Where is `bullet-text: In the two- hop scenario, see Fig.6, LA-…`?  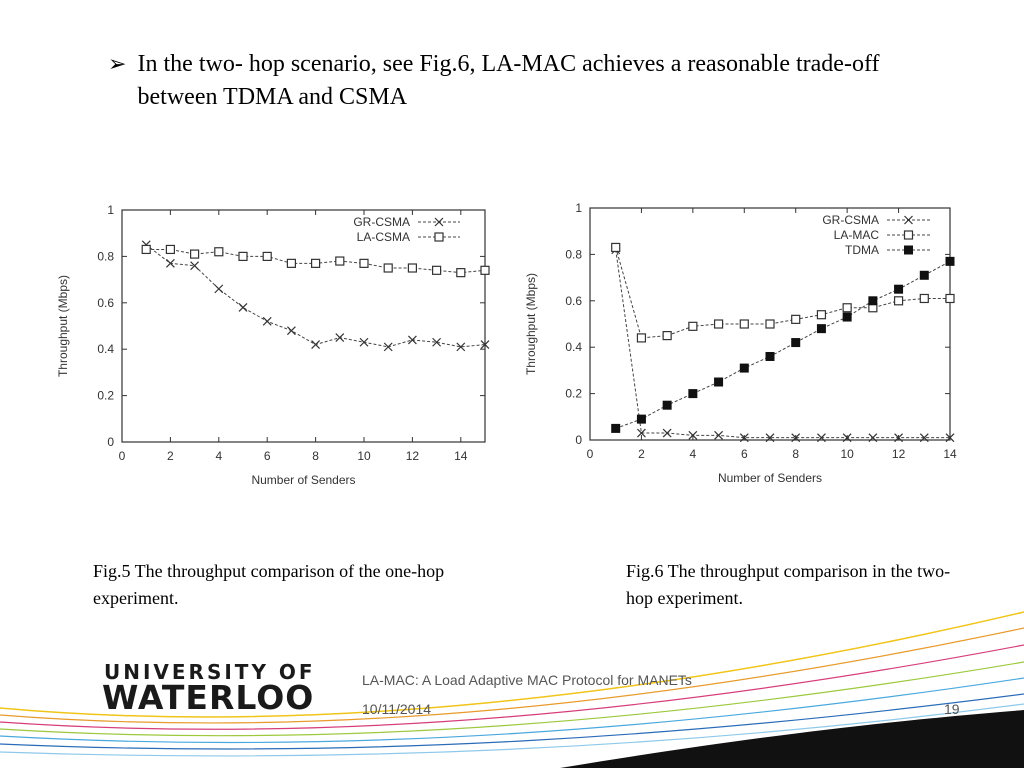
bullet-text: In the two- hop scenario, see Fig.6, LA-… is located at coordinates (508, 80).